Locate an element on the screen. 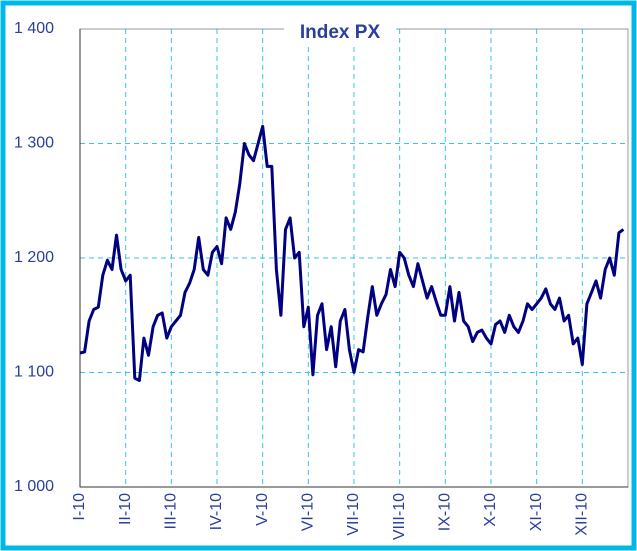 The height and width of the screenshot is (551, 637). x-tick-label: VIII-10 is located at coordinates (399, 516).